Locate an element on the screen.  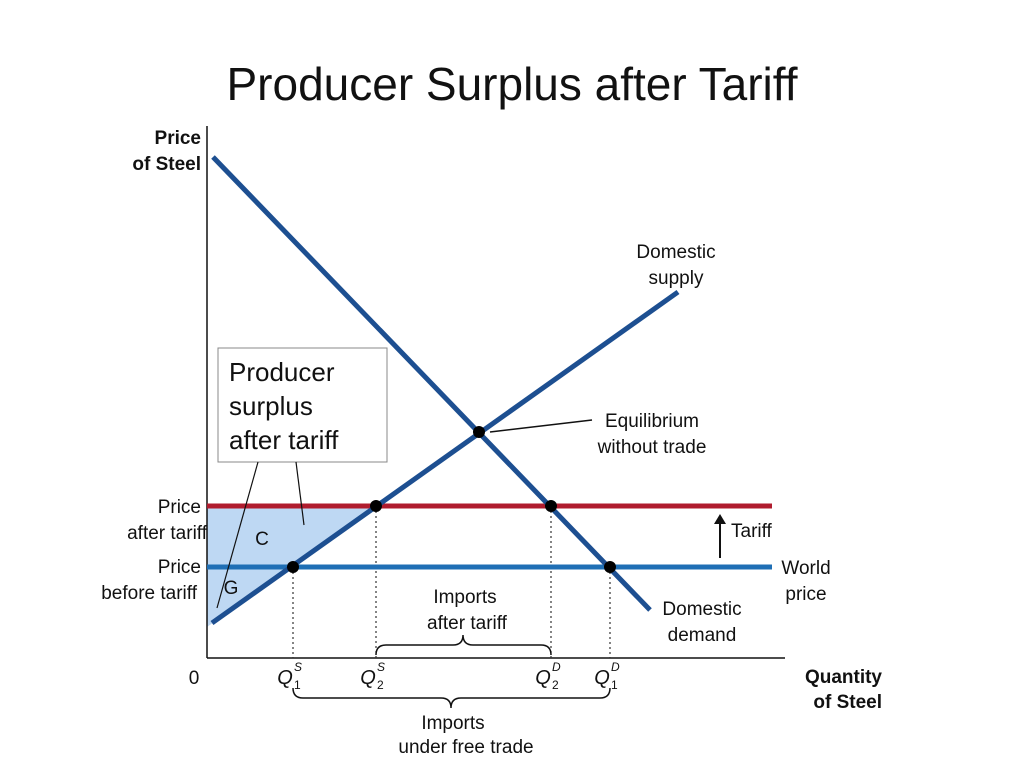
quantity-labels: Q 1S Q 2S Q 2D Q 1D is located at coordinates (448, 676).